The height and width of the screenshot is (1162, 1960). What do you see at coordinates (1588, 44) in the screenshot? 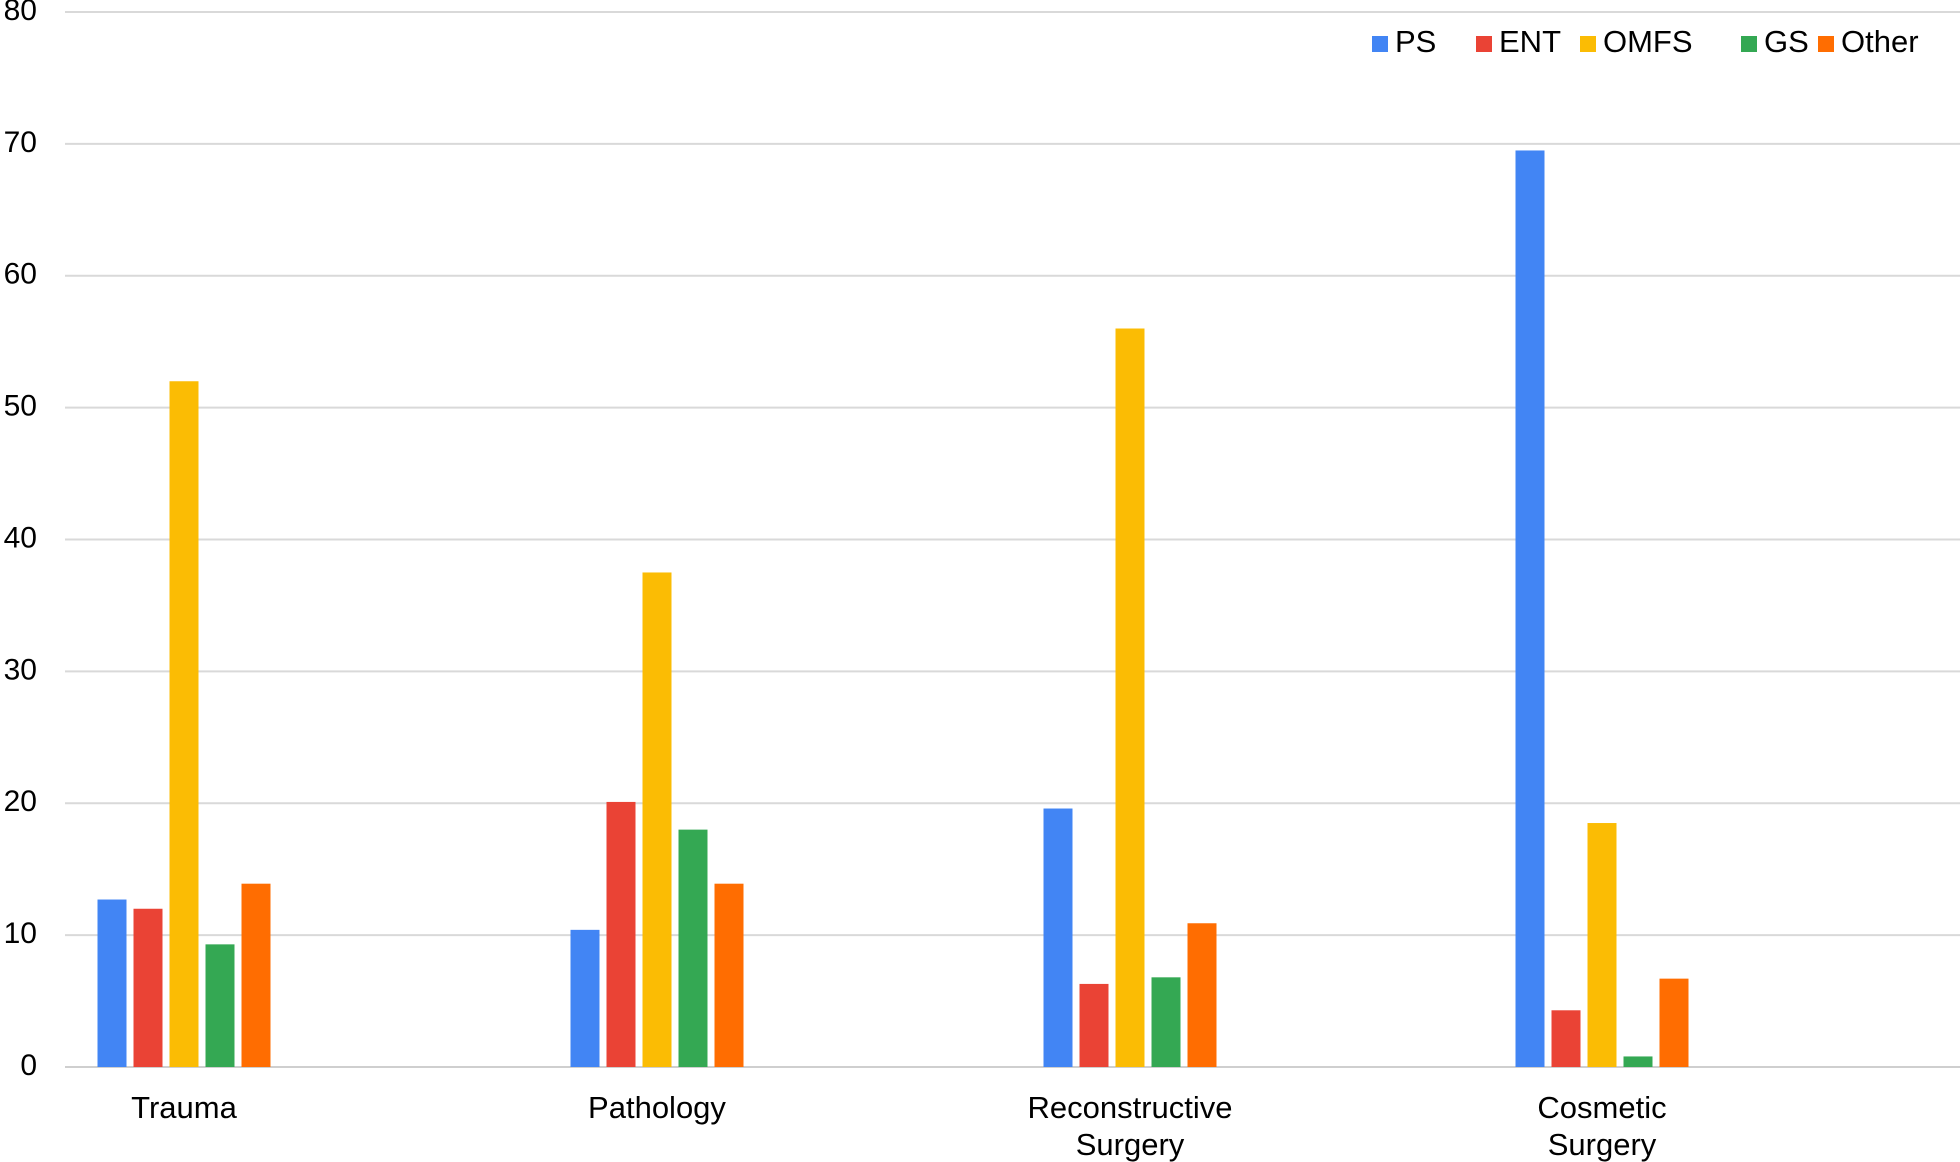
I see `legend-swatch-omfs` at bounding box center [1588, 44].